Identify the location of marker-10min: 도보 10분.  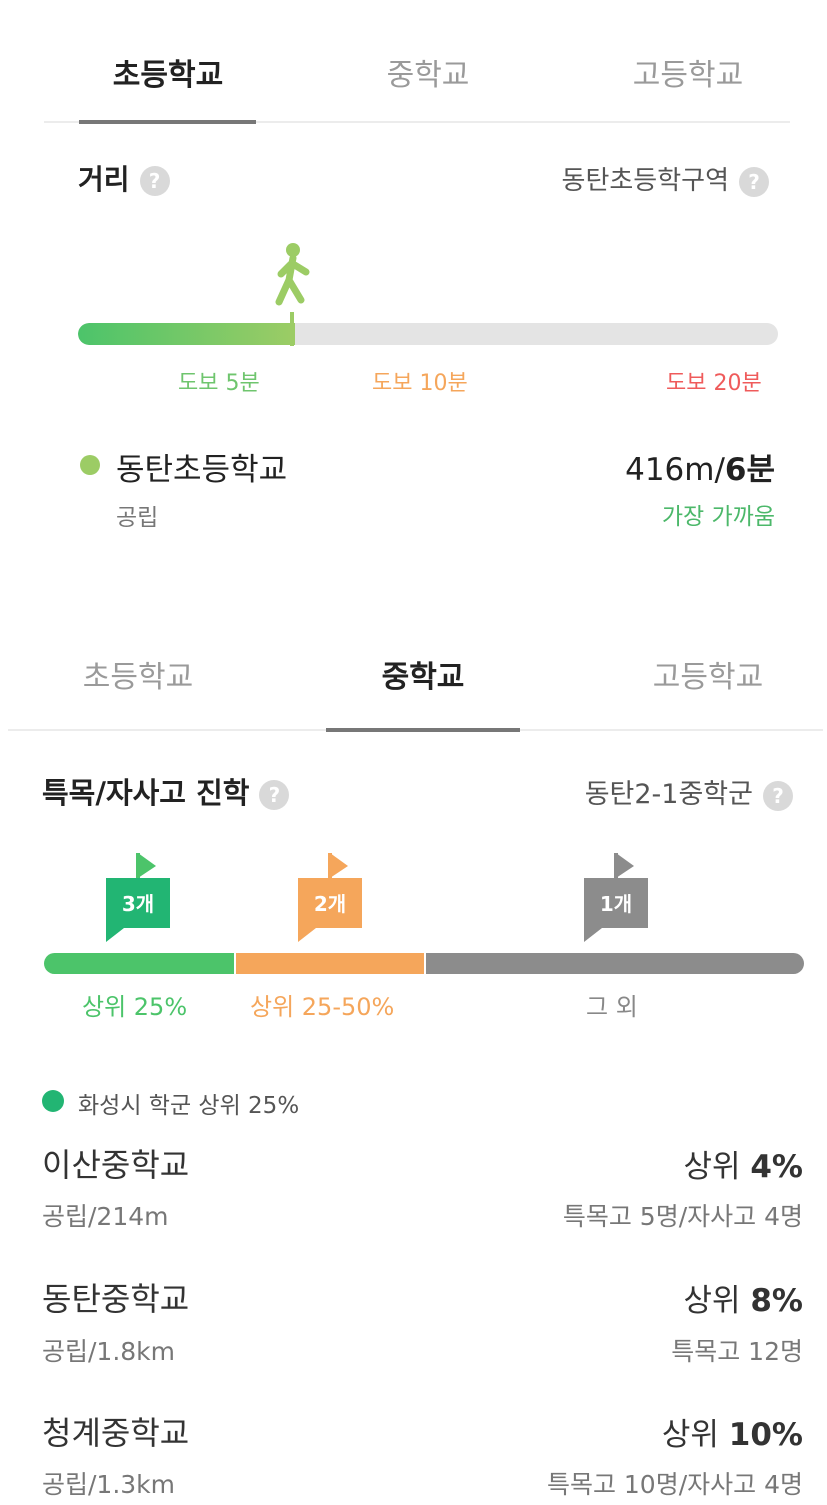
(420, 383).